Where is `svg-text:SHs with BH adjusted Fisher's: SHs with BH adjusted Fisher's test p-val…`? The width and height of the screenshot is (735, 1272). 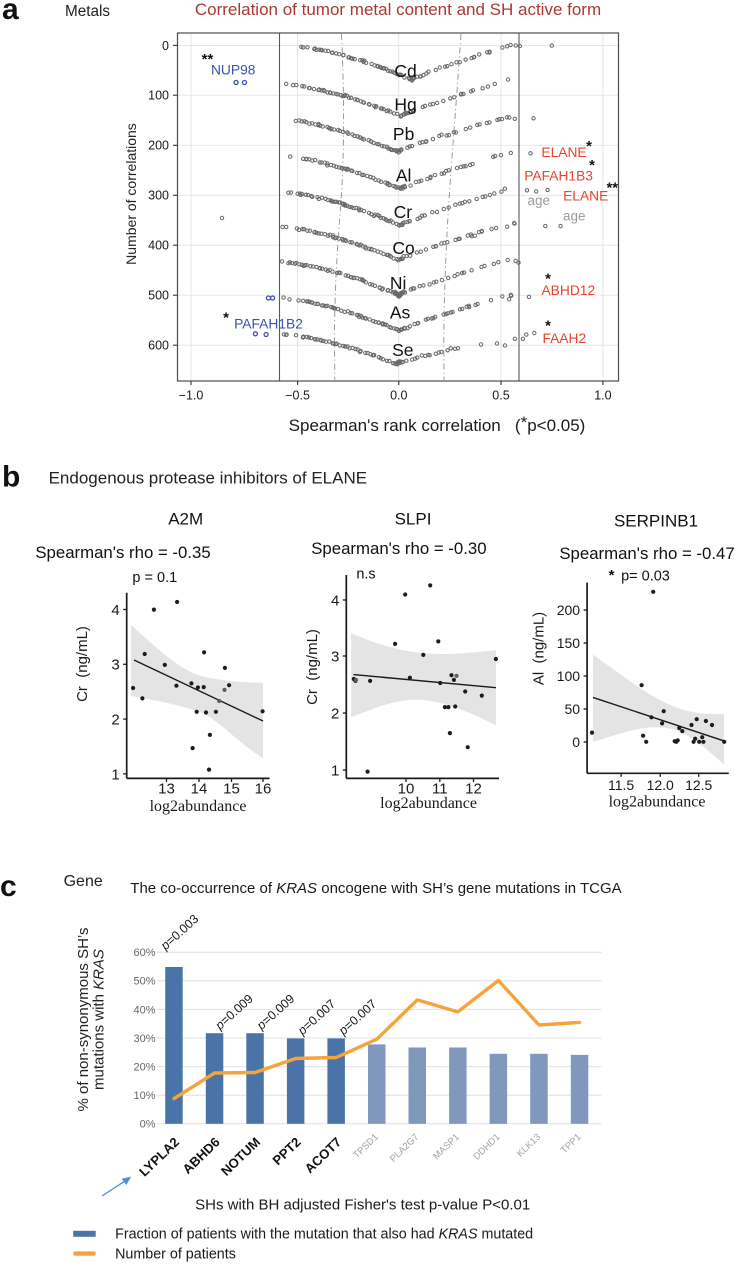
svg-text:SHs with BH adjusted Fisher's: SHs with BH adjusted Fisher's test p-val… is located at coordinates (362, 1205).